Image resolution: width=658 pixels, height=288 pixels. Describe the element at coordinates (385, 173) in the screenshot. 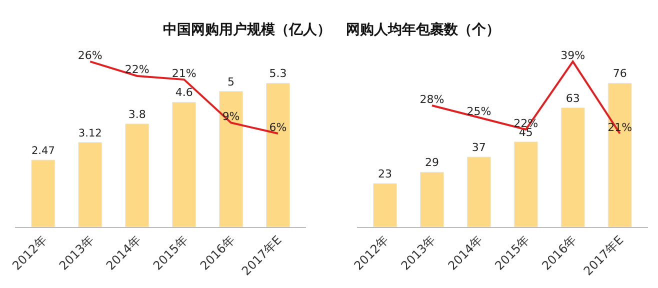

I see `data-label: 23` at that location.